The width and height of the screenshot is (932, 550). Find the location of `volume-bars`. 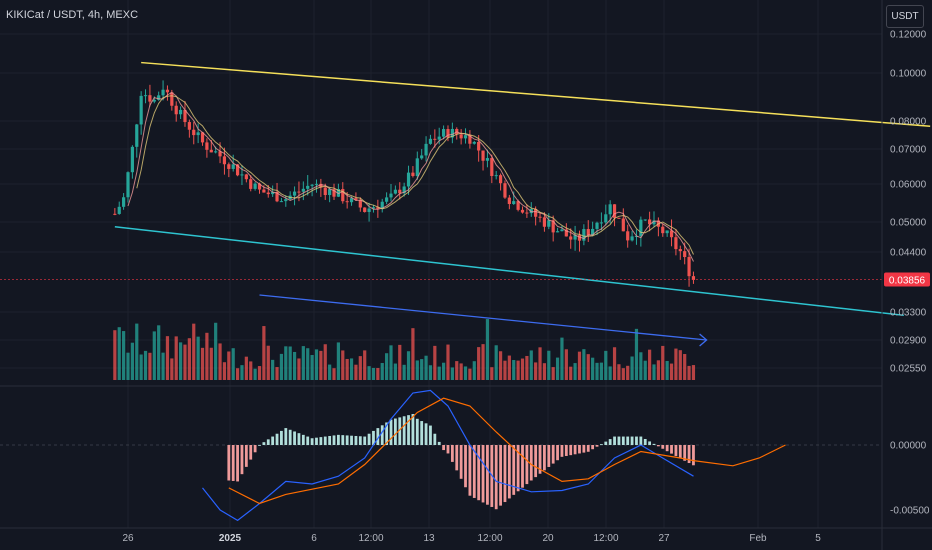

volume-bars is located at coordinates (404, 349).